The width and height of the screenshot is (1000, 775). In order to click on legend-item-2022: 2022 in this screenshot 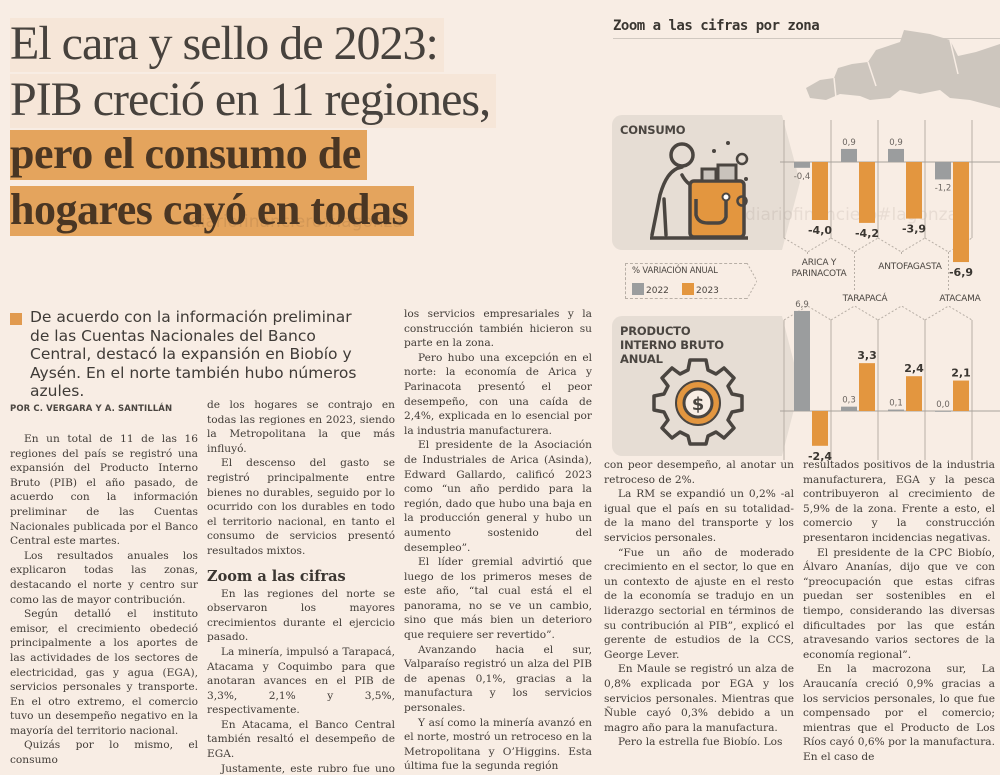, I will do `click(650, 289)`.